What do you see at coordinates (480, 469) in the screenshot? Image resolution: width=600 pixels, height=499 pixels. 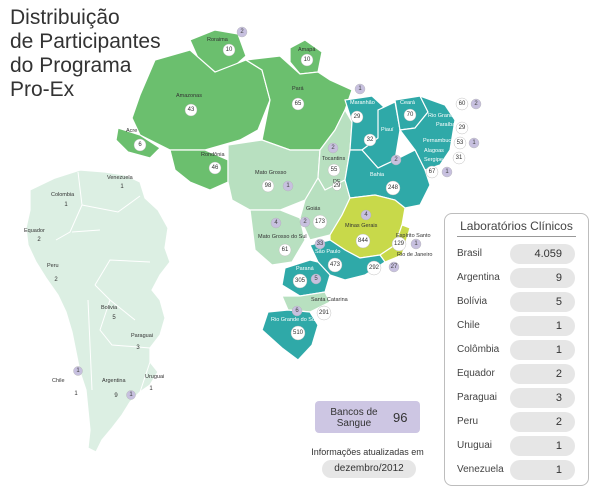 I see `lab-country: Venezuela` at bounding box center [480, 469].